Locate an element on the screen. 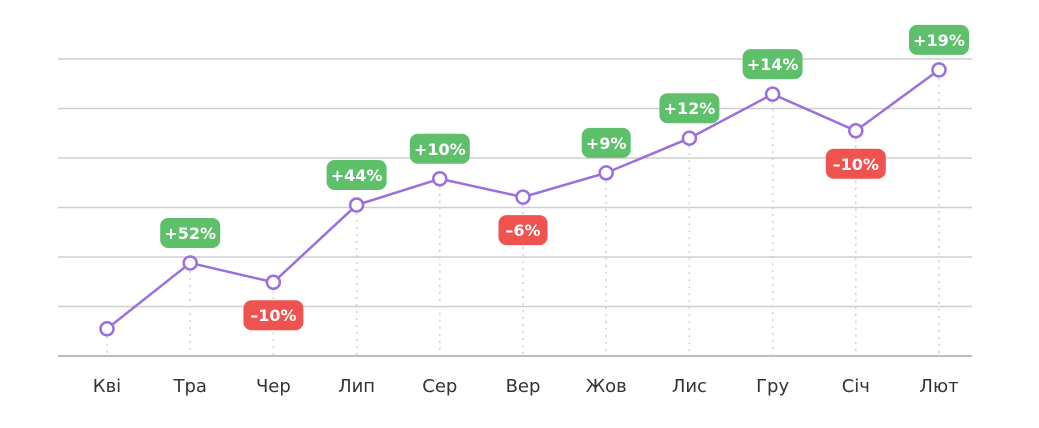 Image resolution: width=1039 pixels, height=428 pixels. x-tick-label: Лис is located at coordinates (689, 386).